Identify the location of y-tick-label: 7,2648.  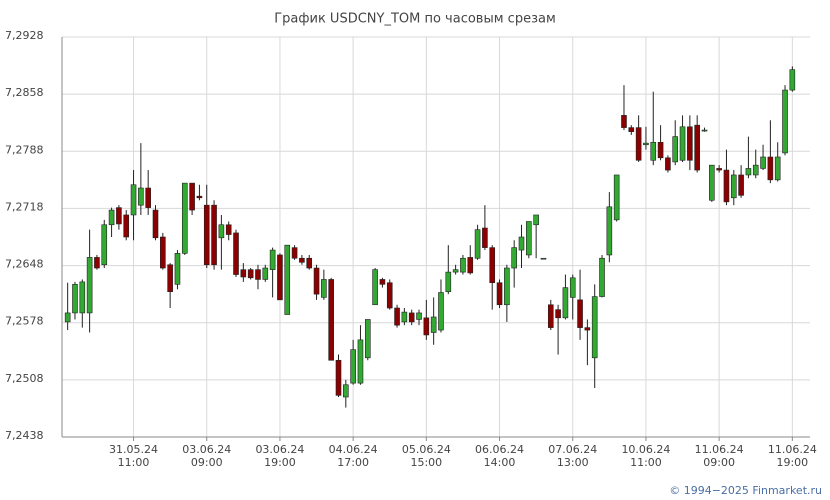
(24, 264).